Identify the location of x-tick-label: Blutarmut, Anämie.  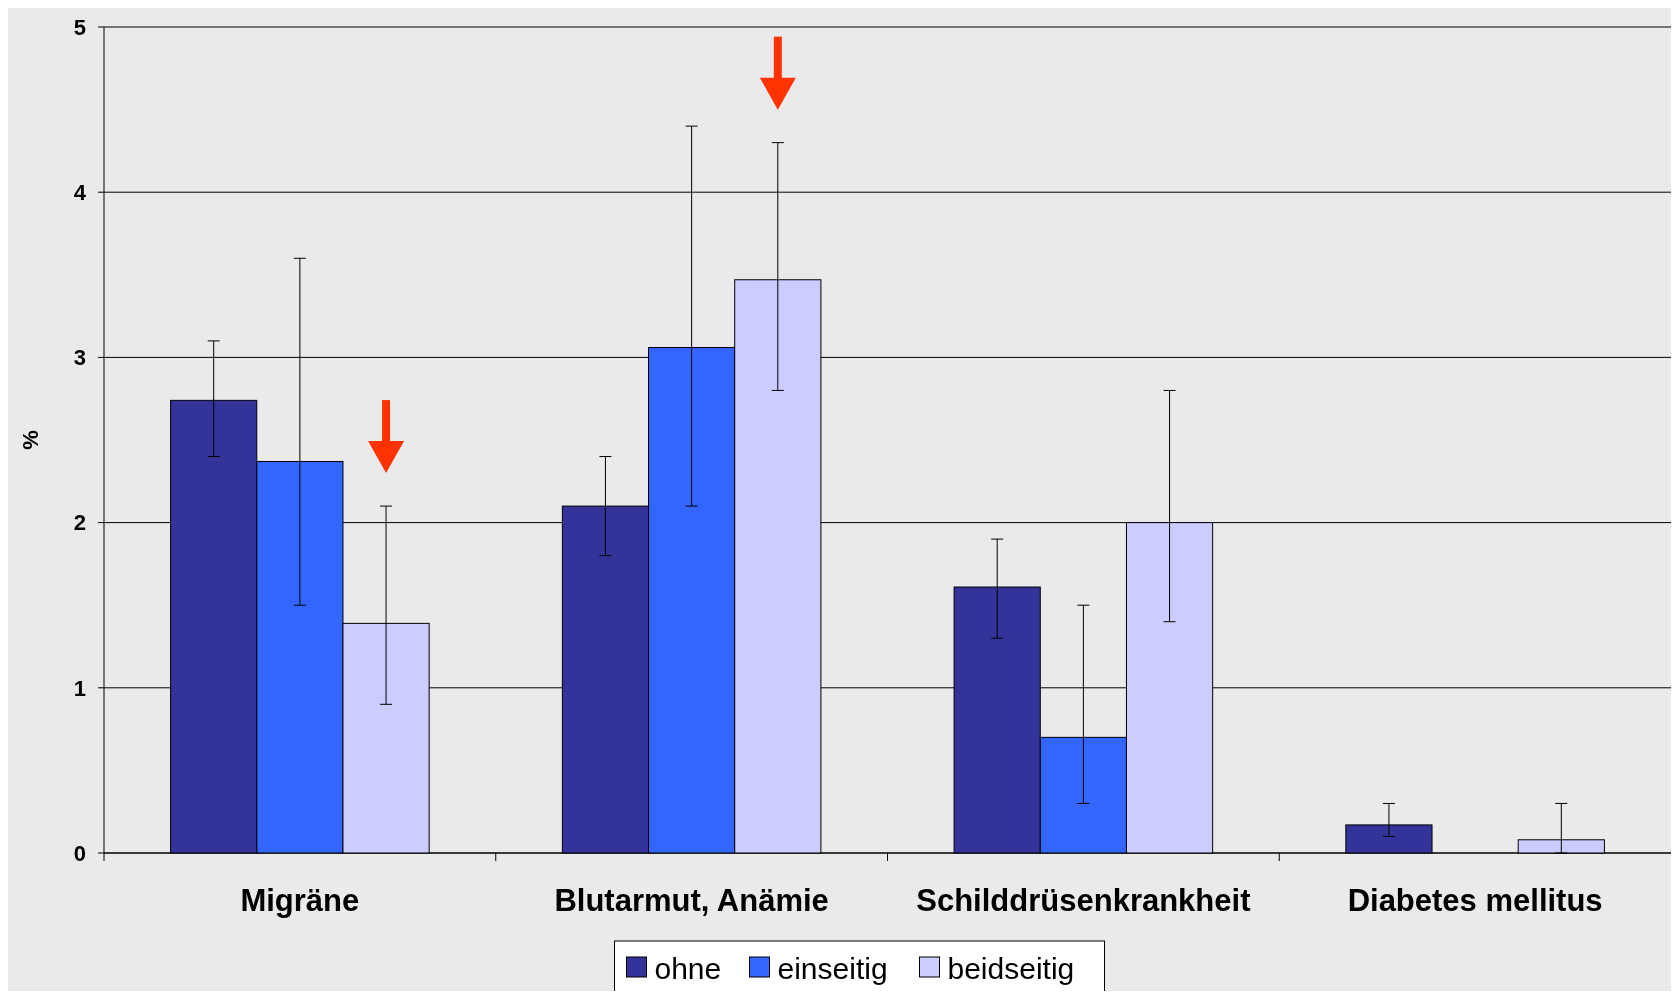
(691, 900).